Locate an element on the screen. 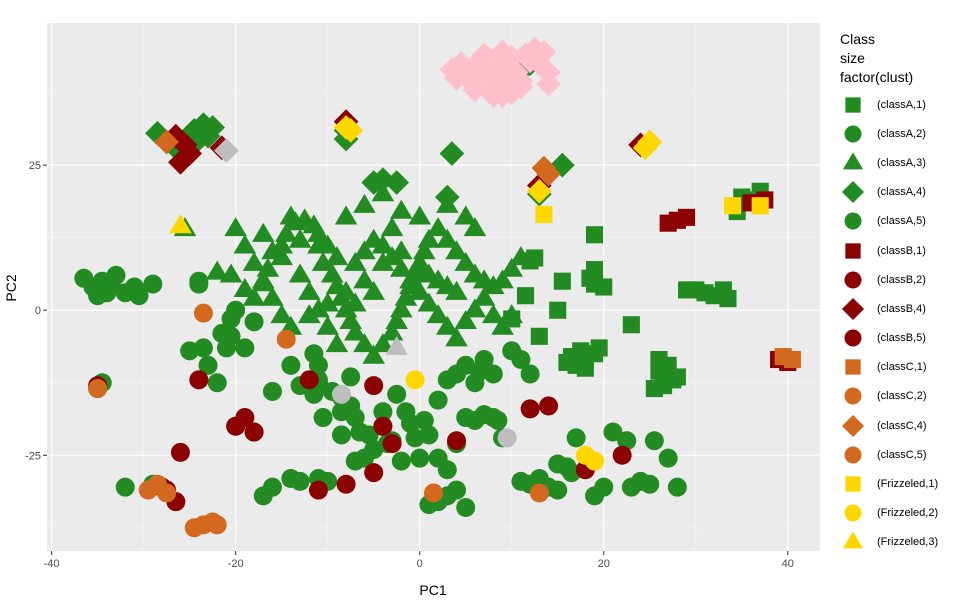 This screenshot has height=600, width=959. legend-item: (classC,5) is located at coordinates (897, 454).